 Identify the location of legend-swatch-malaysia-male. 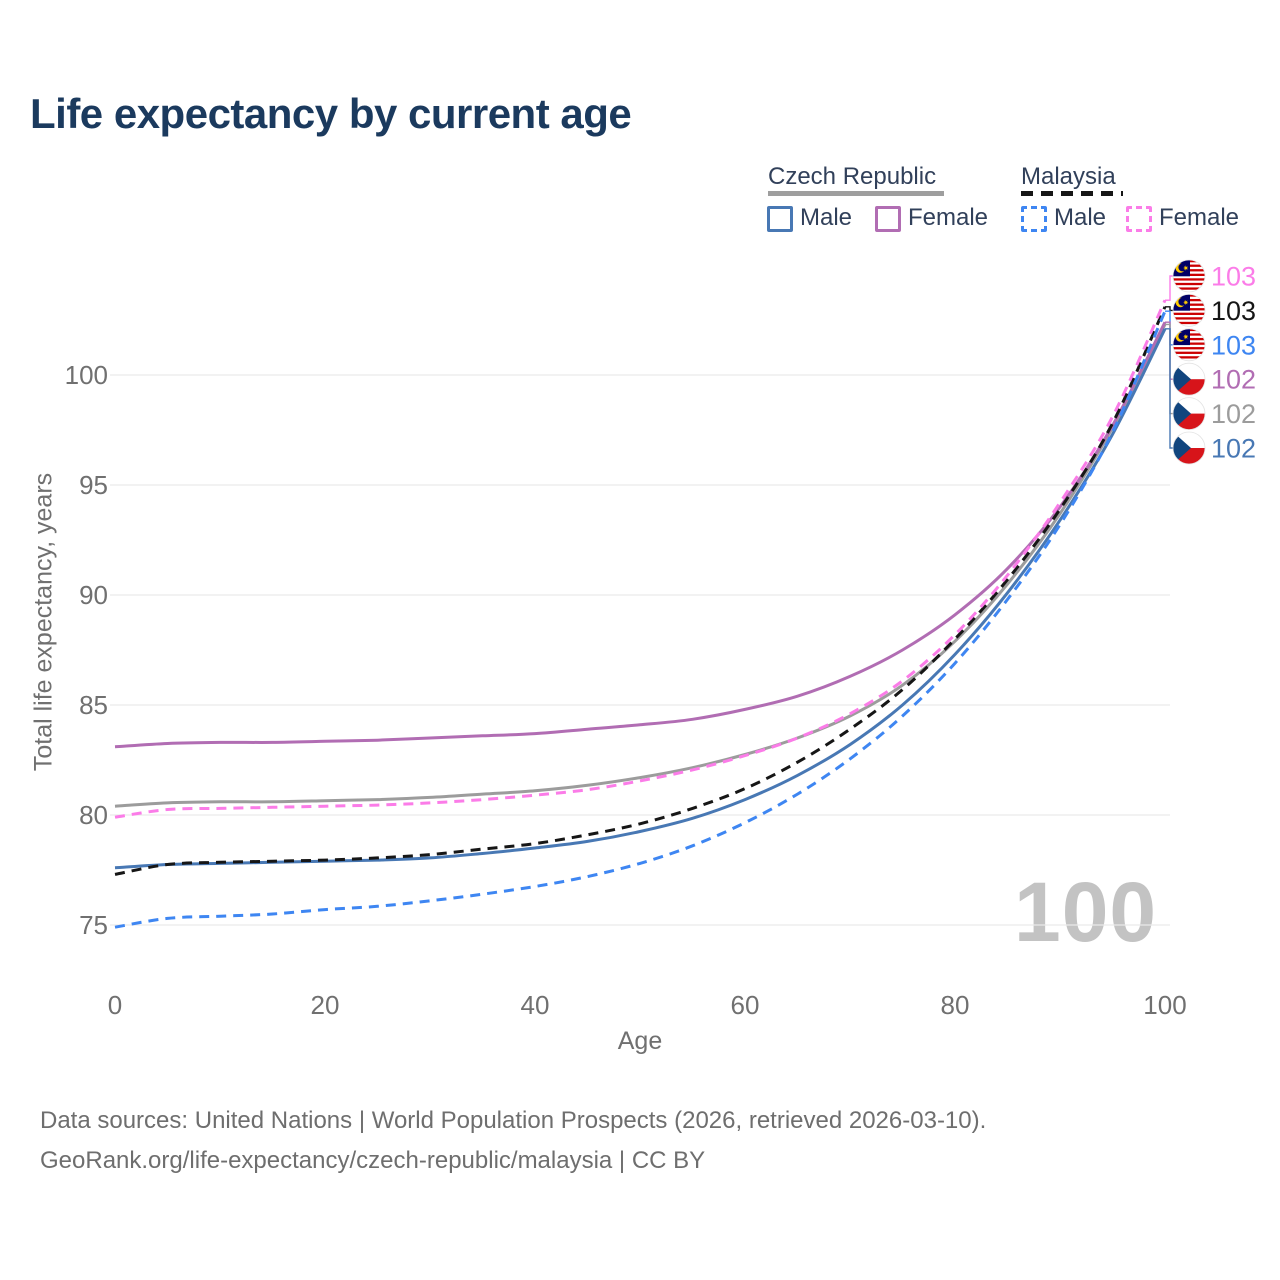
(1034, 219).